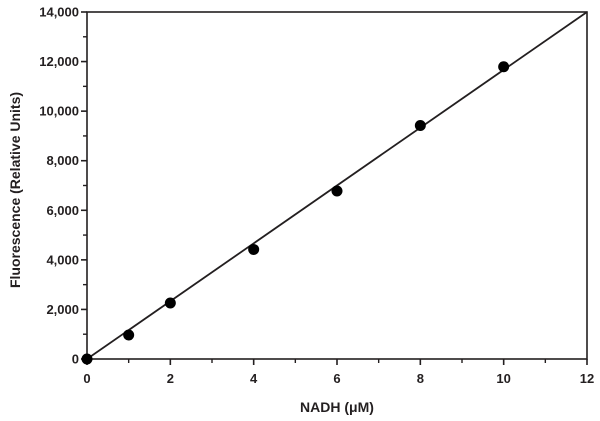 The height and width of the screenshot is (421, 600). I want to click on x-axis-title: NADH (μM), so click(337, 407).